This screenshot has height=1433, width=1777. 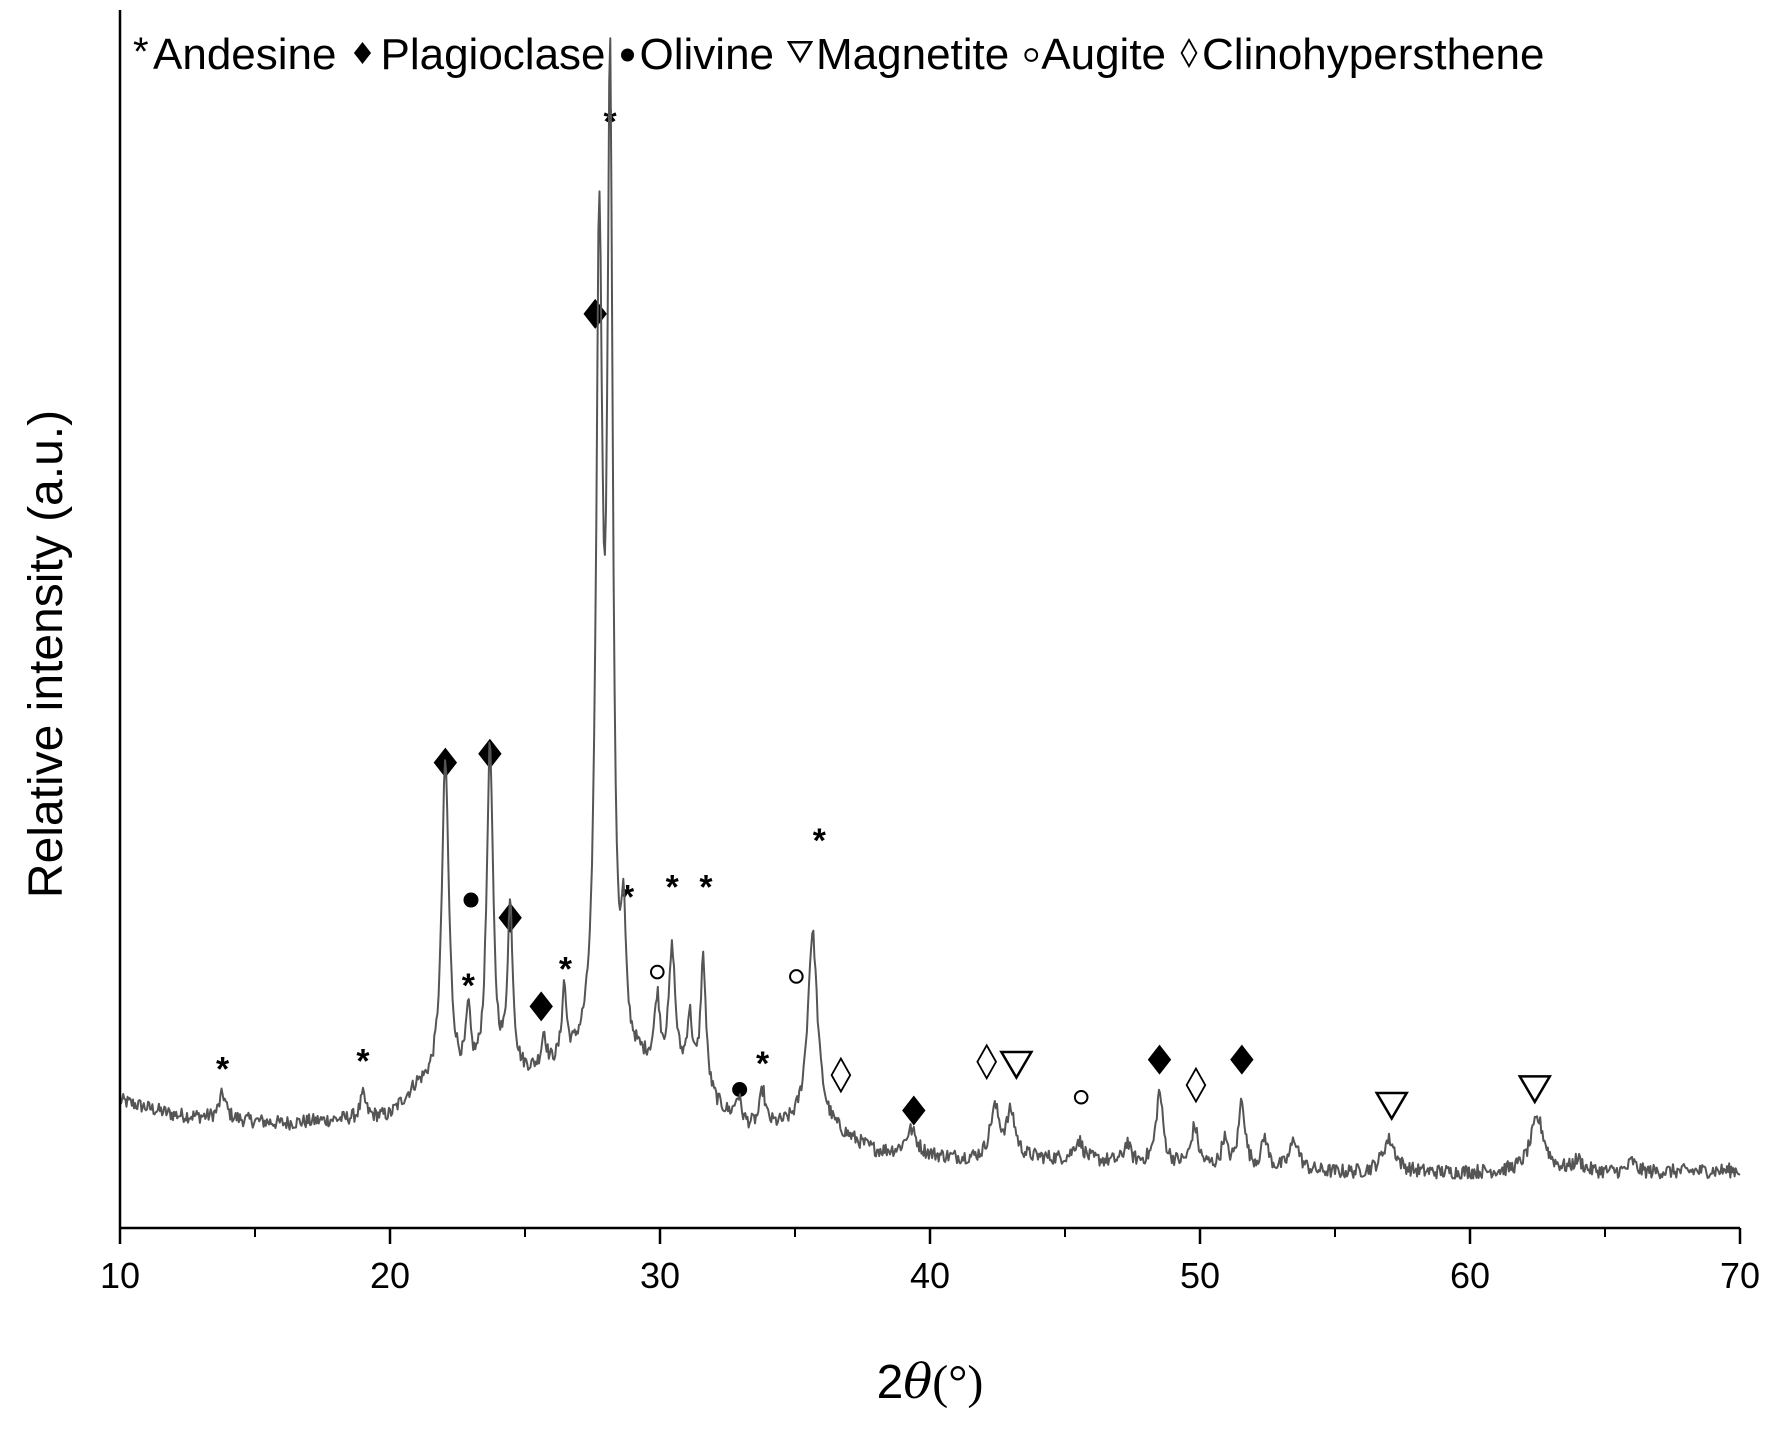 I want to click on legend-symbol-asterisk: *, so click(x=141, y=52).